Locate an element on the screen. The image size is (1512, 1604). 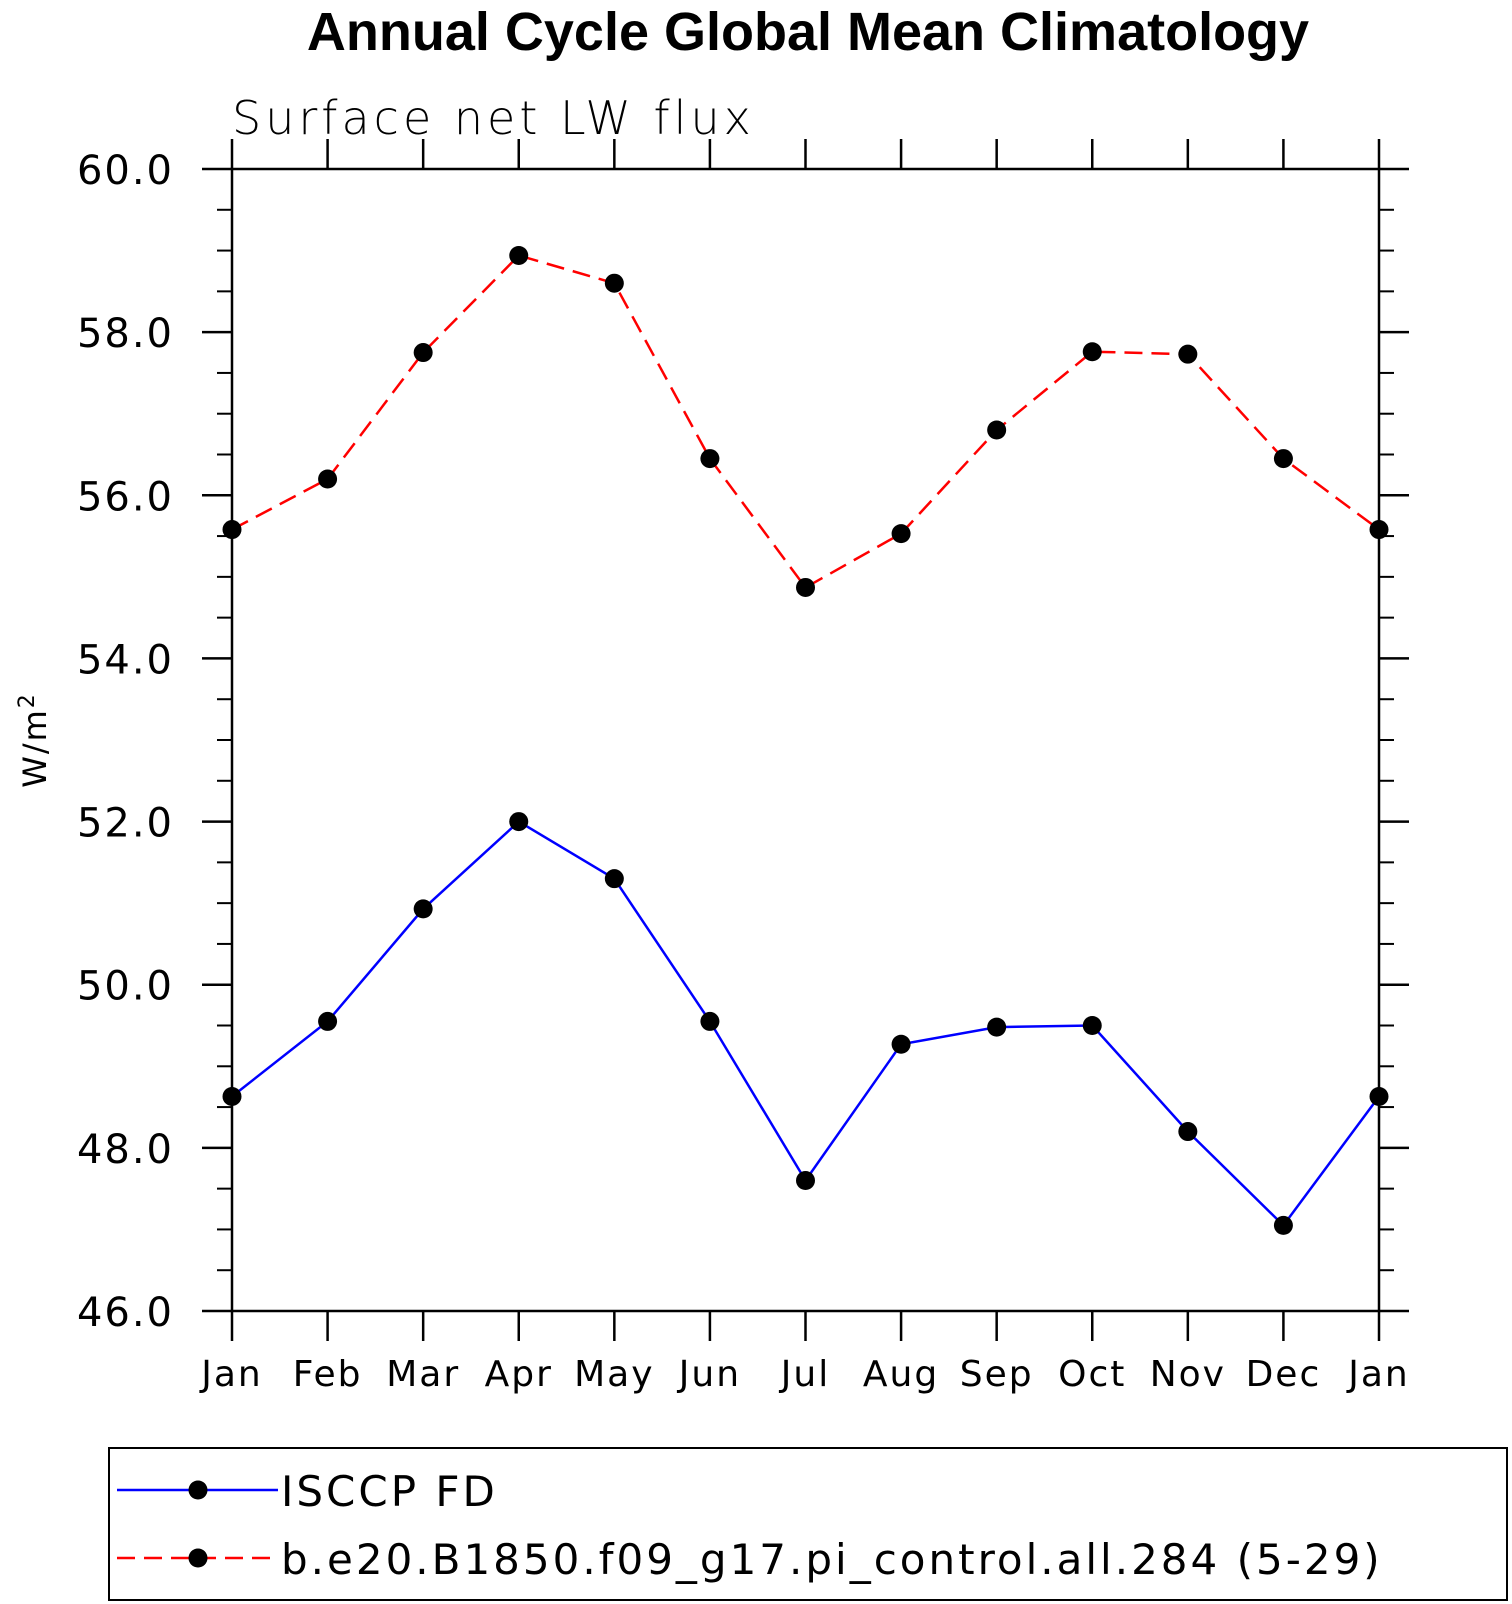
y-axis-label: W/m2 is located at coordinates (34, 740).